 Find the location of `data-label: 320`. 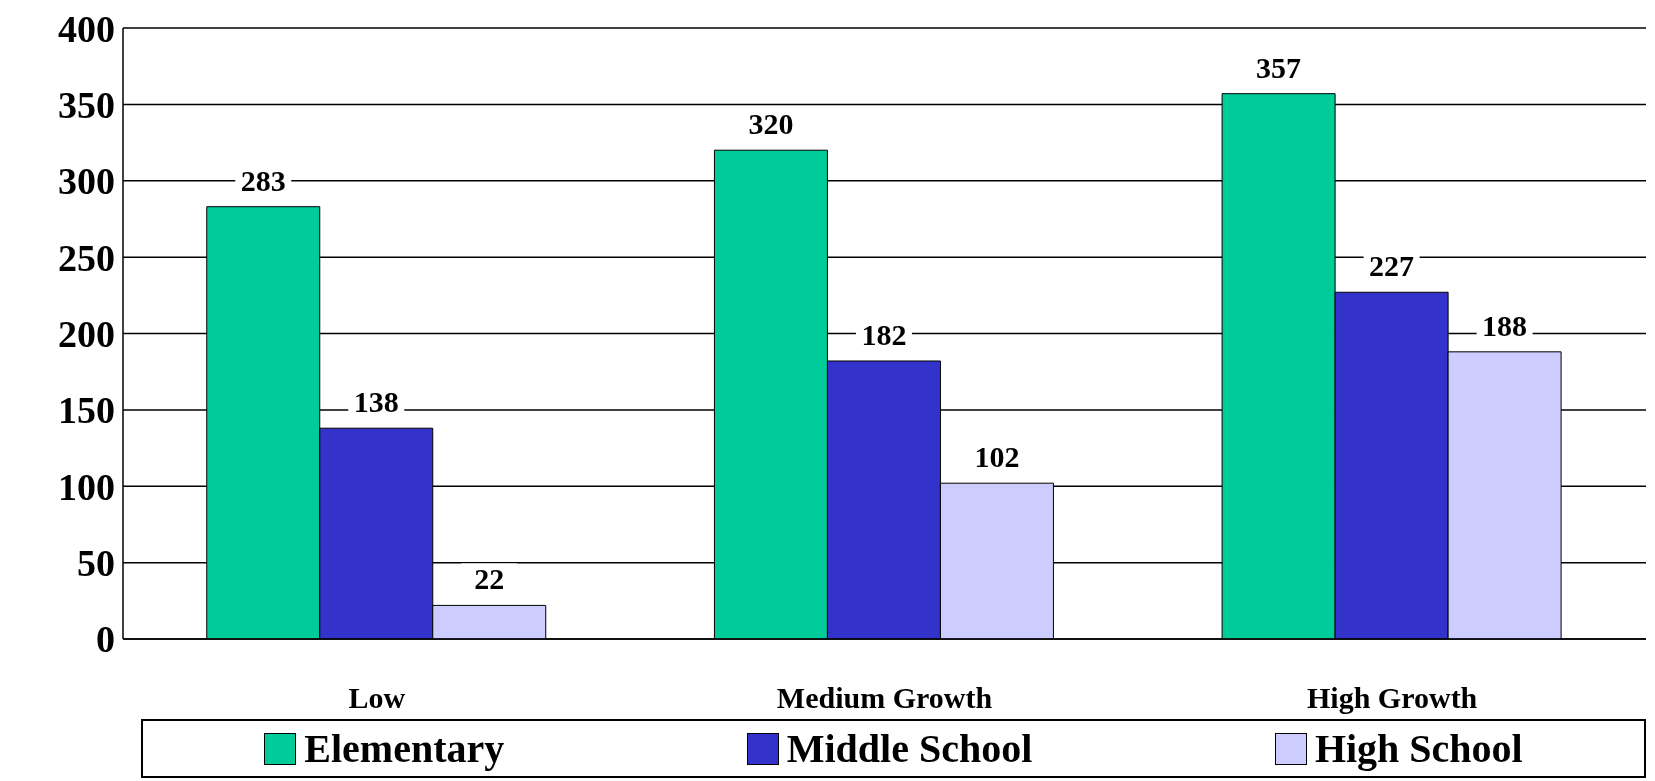

data-label: 320 is located at coordinates (771, 124).